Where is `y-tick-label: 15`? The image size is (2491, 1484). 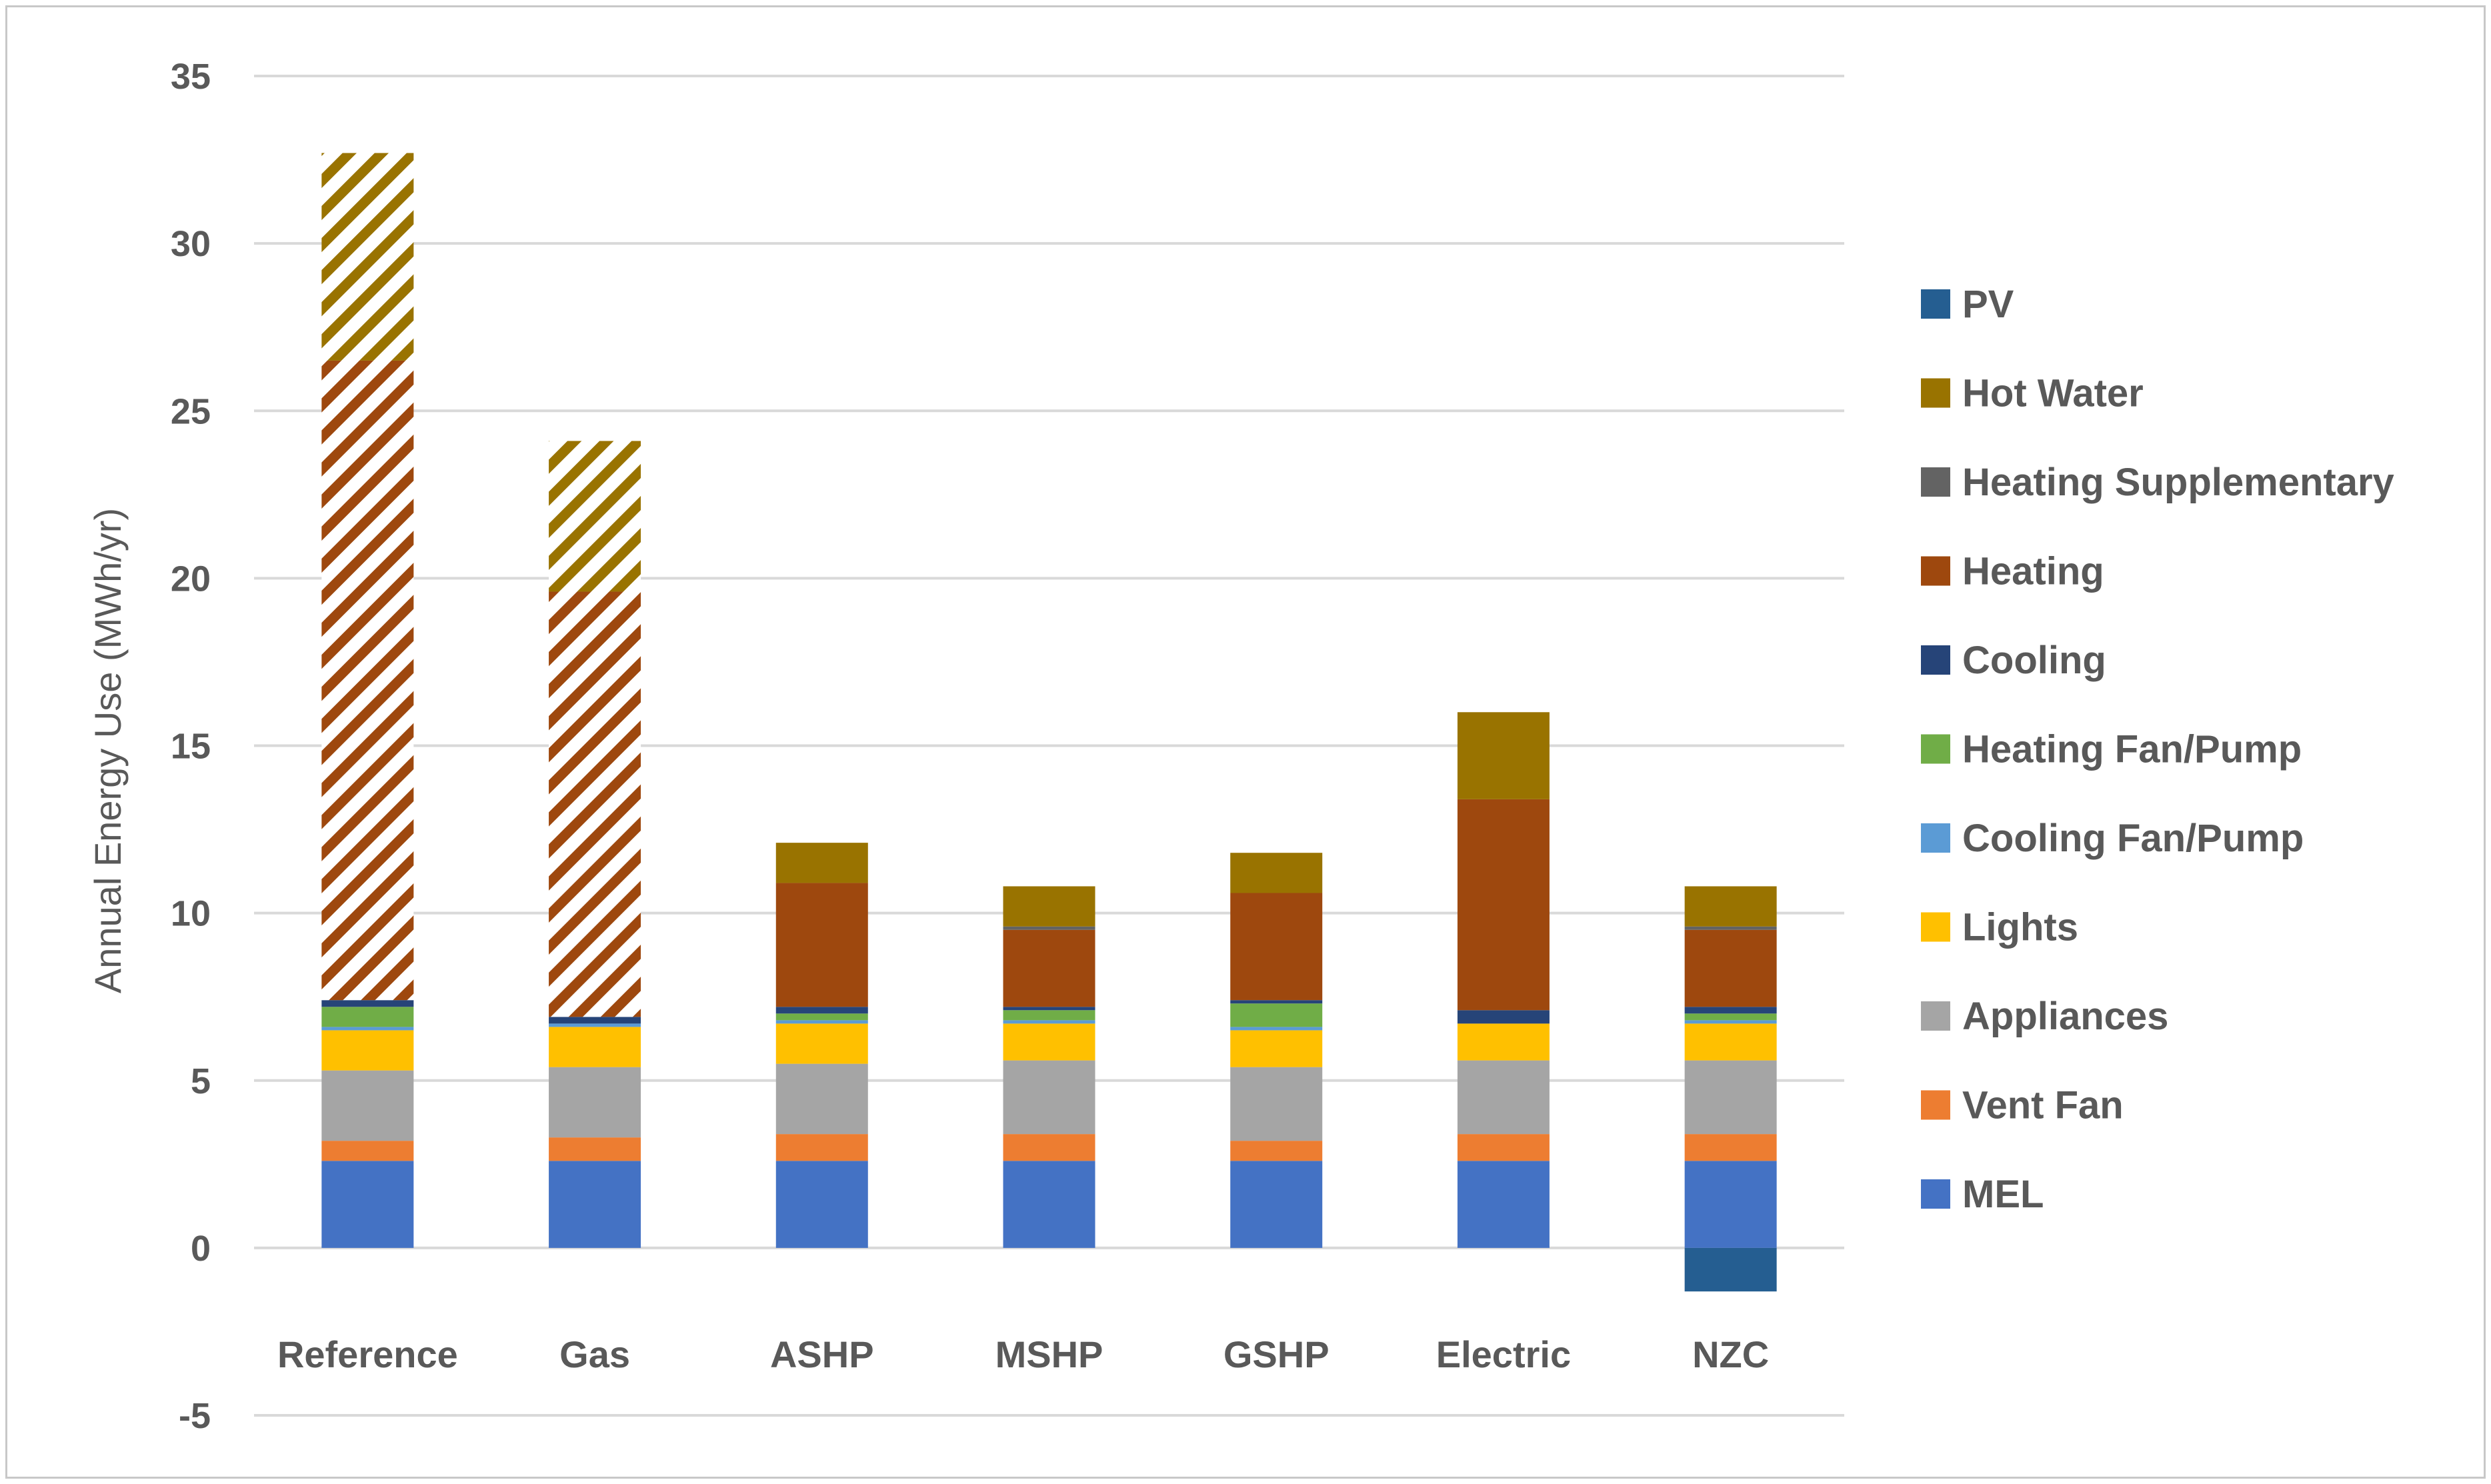
y-tick-label: 15 is located at coordinates (191, 747).